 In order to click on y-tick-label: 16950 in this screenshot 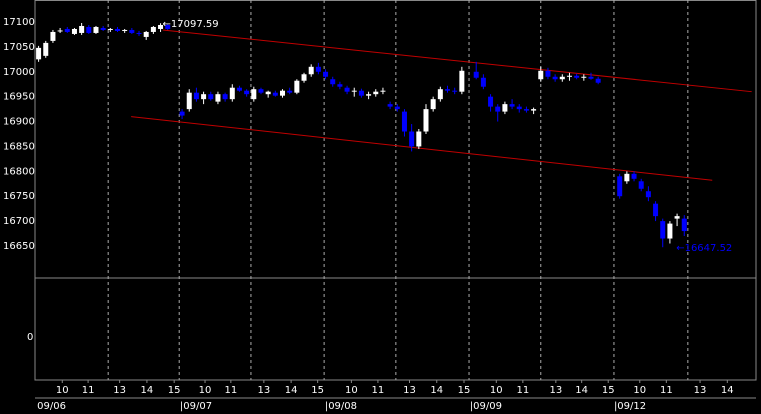, I will do `click(19, 97)`.